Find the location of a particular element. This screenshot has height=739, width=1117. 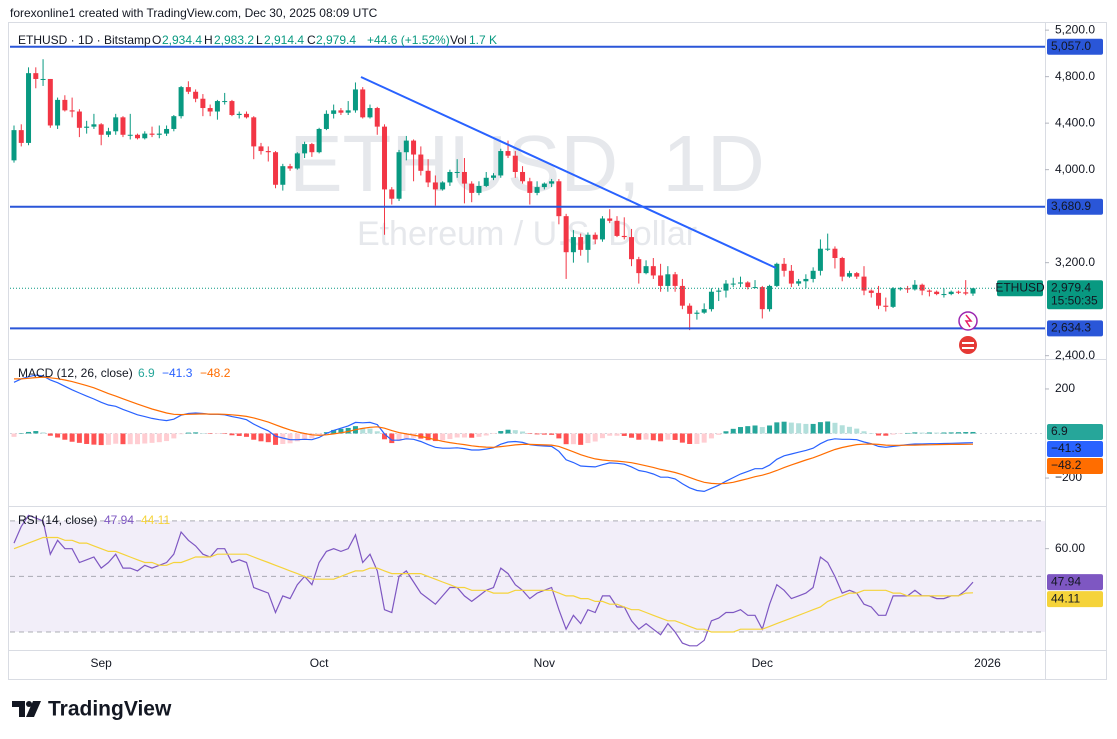

macd-pane is located at coordinates (527, 433).